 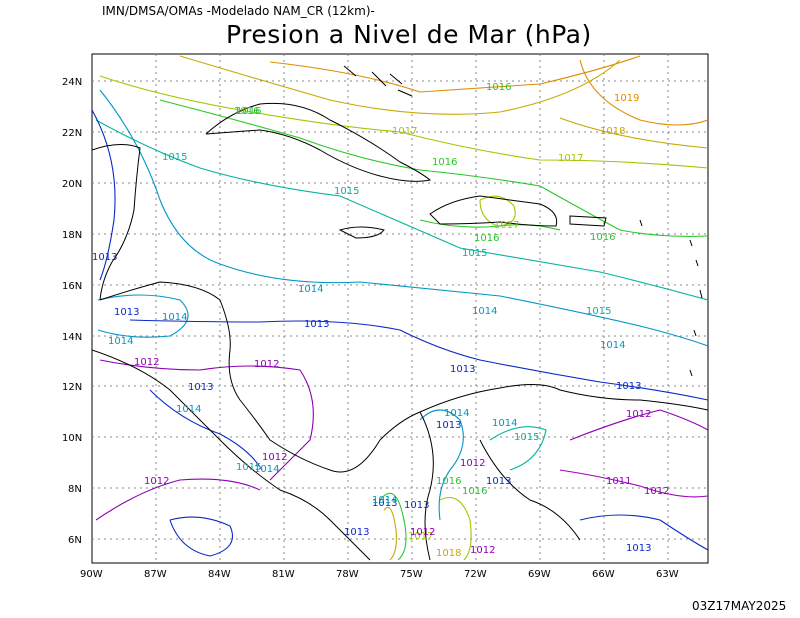 What do you see at coordinates (72, 387) in the screenshot?
I see `lat-label: 12N` at bounding box center [72, 387].